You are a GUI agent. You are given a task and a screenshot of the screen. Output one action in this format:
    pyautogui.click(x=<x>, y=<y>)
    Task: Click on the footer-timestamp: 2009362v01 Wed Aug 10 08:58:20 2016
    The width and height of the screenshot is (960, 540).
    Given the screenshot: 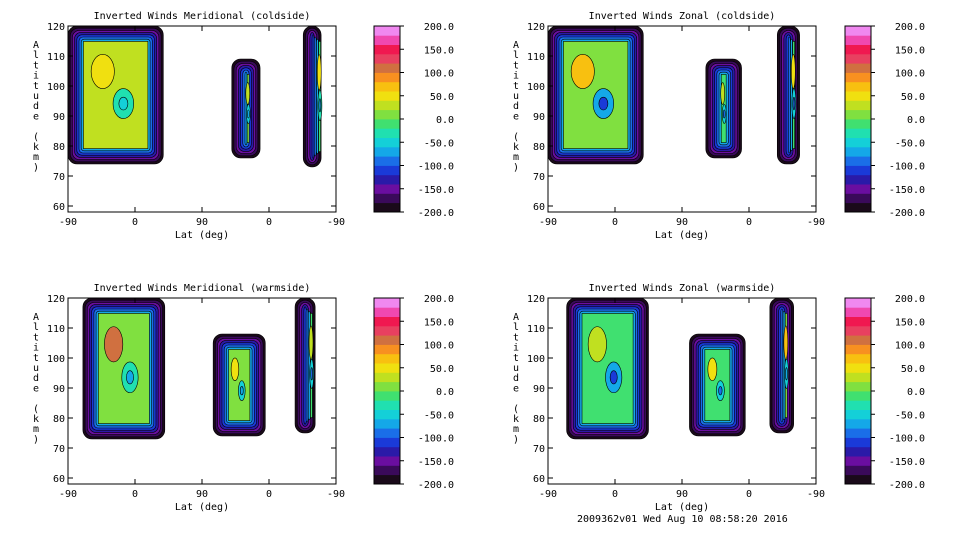 What is the action you would take?
    pyautogui.click(x=682, y=519)
    